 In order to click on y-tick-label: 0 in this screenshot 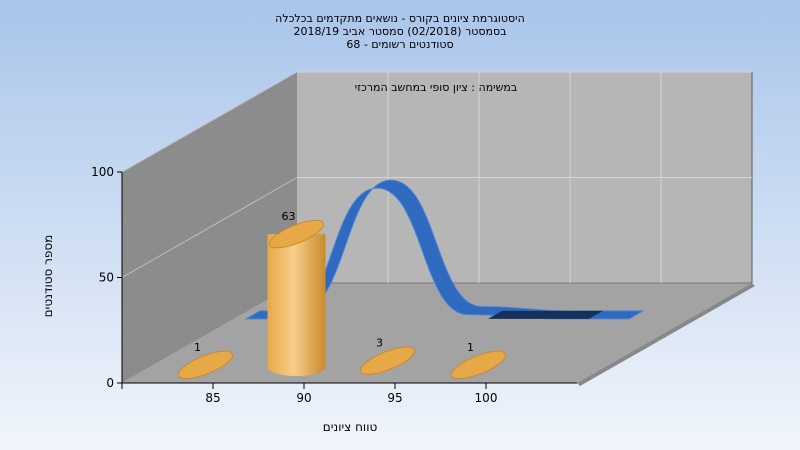, I will do `click(110, 383)`.